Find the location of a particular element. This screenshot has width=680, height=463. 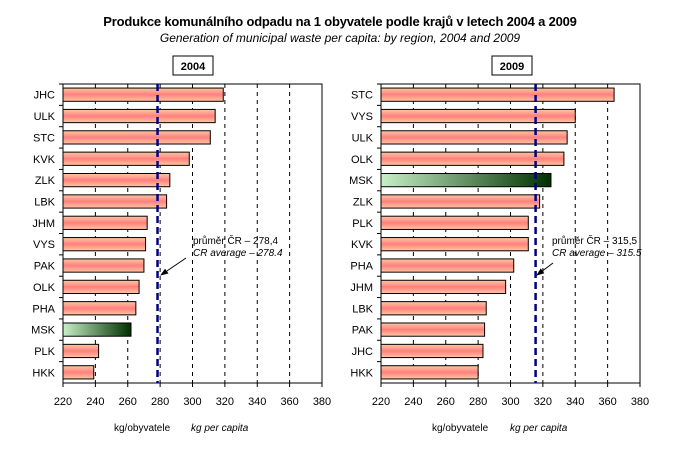

average-annotation-en: CR average – 278.4 is located at coordinates (238, 253).